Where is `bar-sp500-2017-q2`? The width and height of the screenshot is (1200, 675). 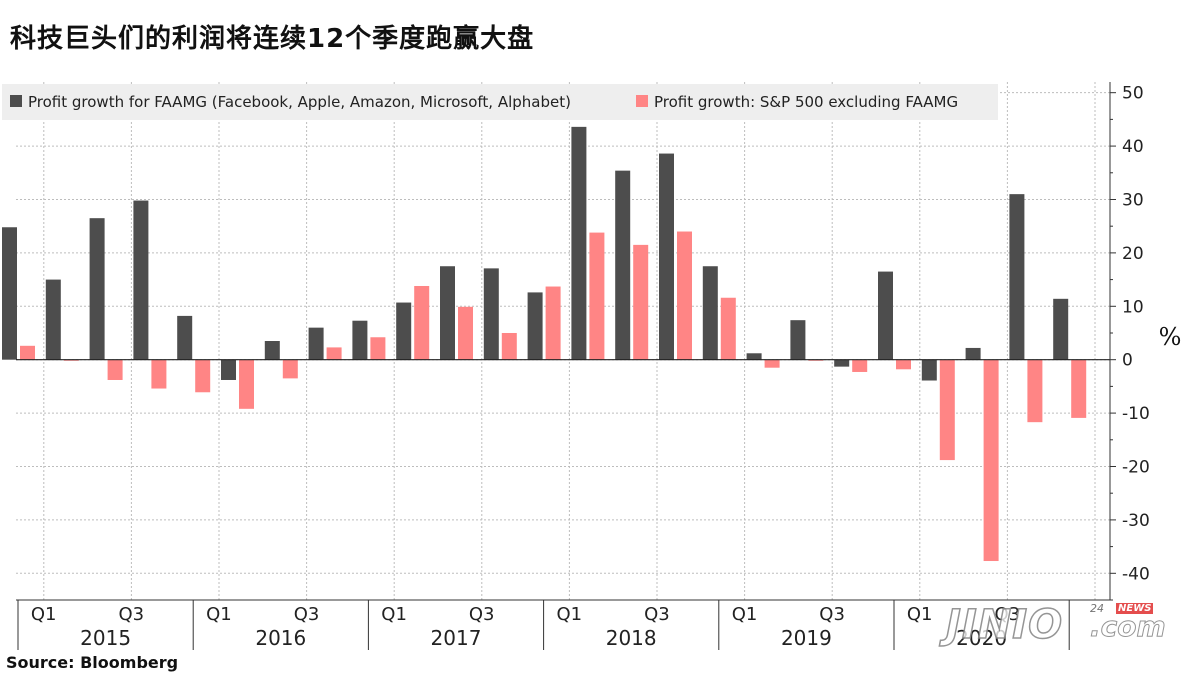 bar-sp500-2017-q2 is located at coordinates (422, 322).